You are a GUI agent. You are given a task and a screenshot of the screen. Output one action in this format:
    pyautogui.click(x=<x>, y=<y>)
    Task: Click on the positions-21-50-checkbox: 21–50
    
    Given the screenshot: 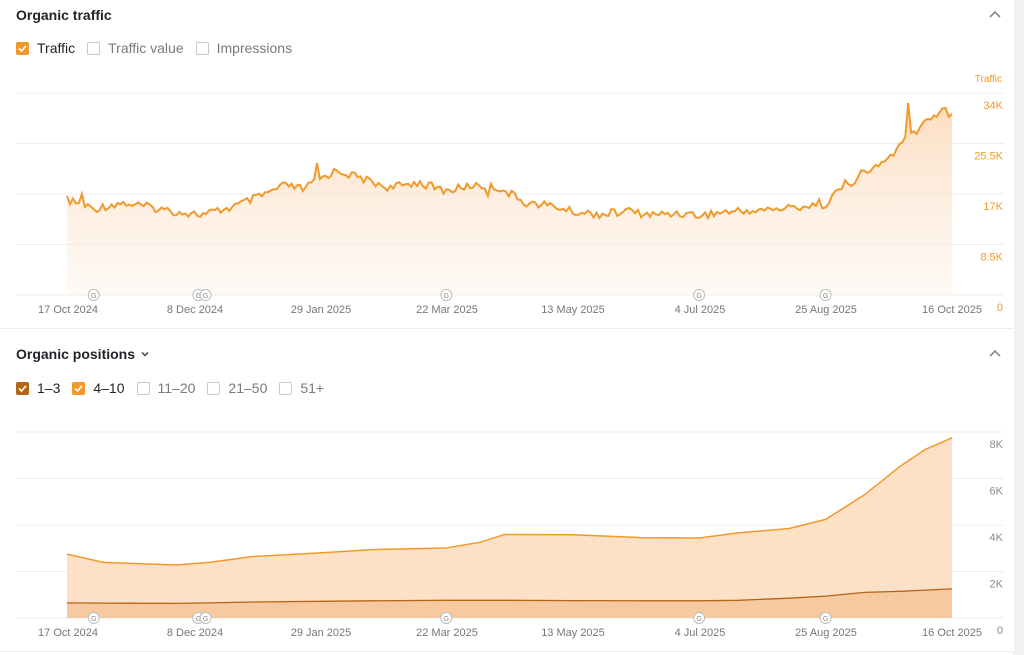 What is the action you would take?
    pyautogui.click(x=237, y=388)
    